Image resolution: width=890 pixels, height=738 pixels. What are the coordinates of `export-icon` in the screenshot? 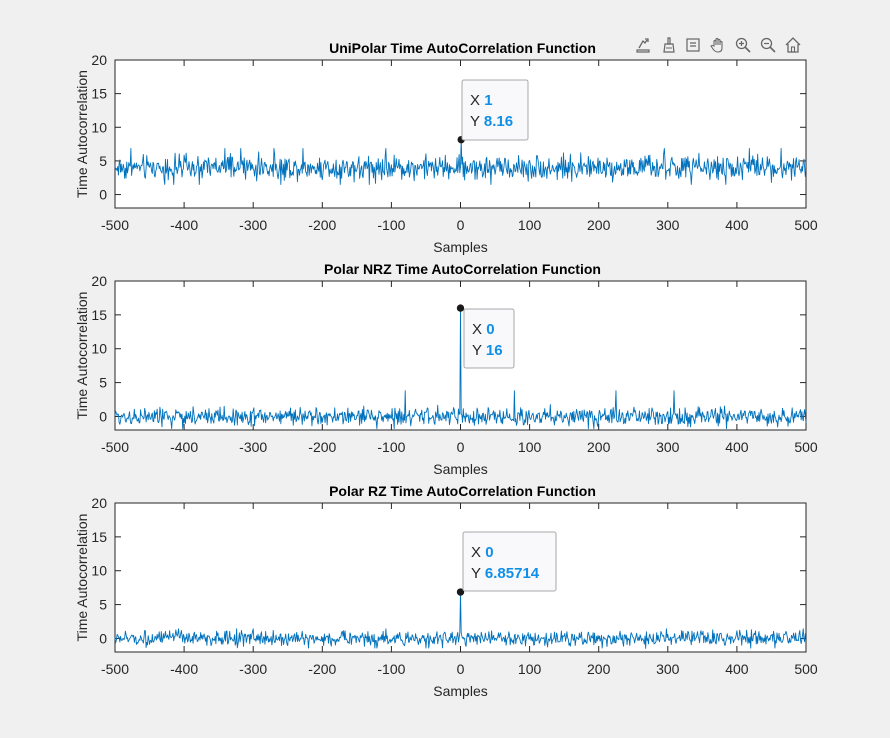 It's located at (643, 45).